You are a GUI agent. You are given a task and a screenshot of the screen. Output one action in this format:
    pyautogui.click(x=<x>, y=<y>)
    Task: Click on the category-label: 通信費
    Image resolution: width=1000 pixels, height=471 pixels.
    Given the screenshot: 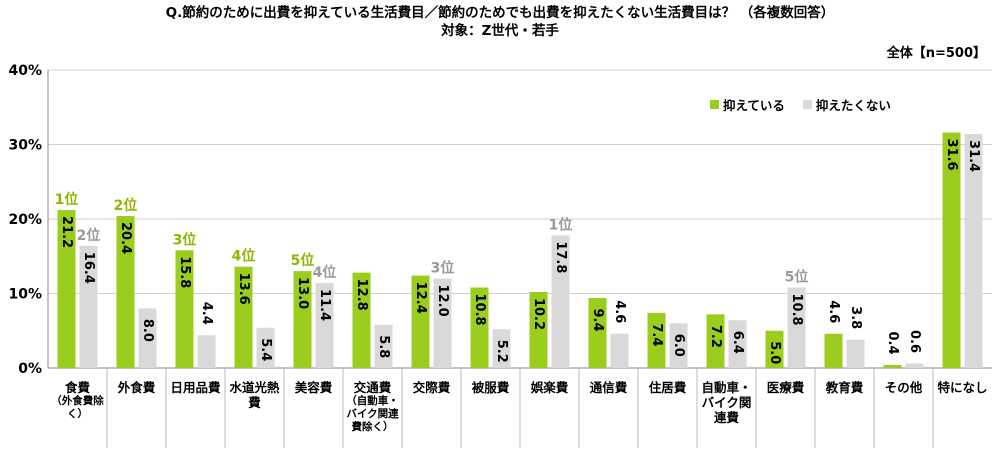 What is the action you would take?
    pyautogui.click(x=608, y=387)
    